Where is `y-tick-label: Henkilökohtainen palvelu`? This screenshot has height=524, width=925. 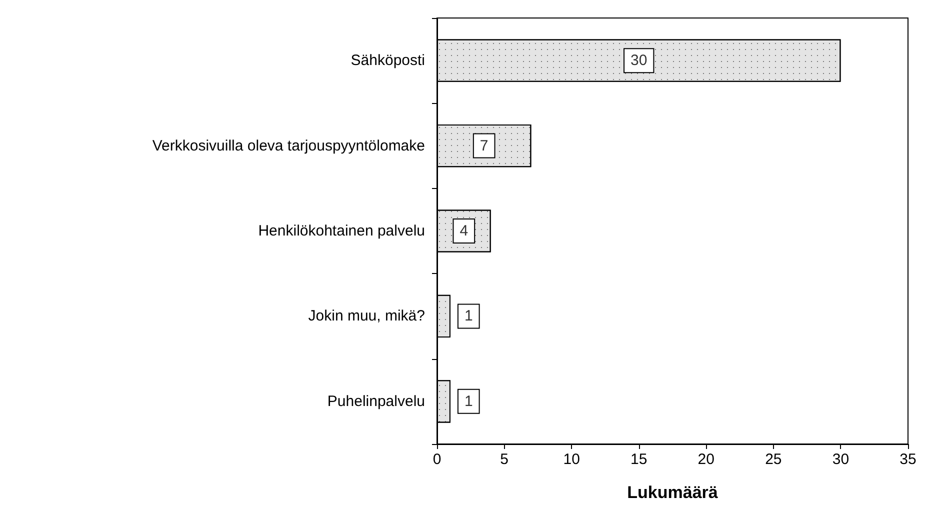 y-tick-label: Henkilökohtainen palvelu is located at coordinates (341, 231).